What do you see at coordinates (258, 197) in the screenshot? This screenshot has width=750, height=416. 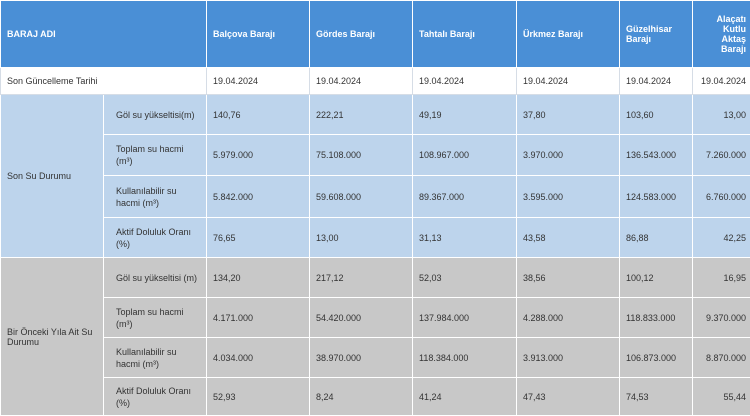 I see `table-cell: 5.842.000` at bounding box center [258, 197].